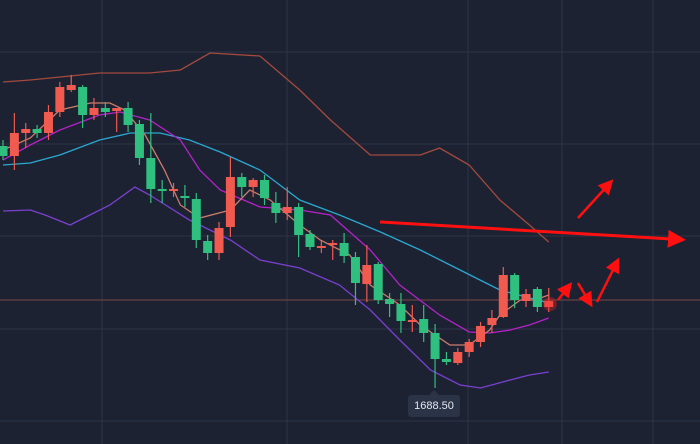 The image size is (700, 444). I want to click on arrow-up-b, so click(564, 291).